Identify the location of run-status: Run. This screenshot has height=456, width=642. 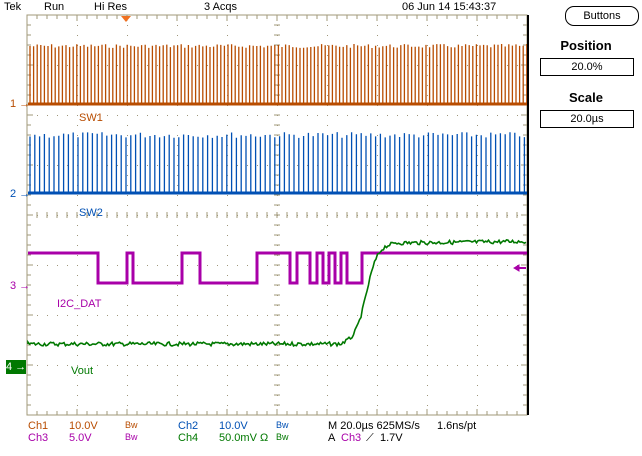
(54, 7).